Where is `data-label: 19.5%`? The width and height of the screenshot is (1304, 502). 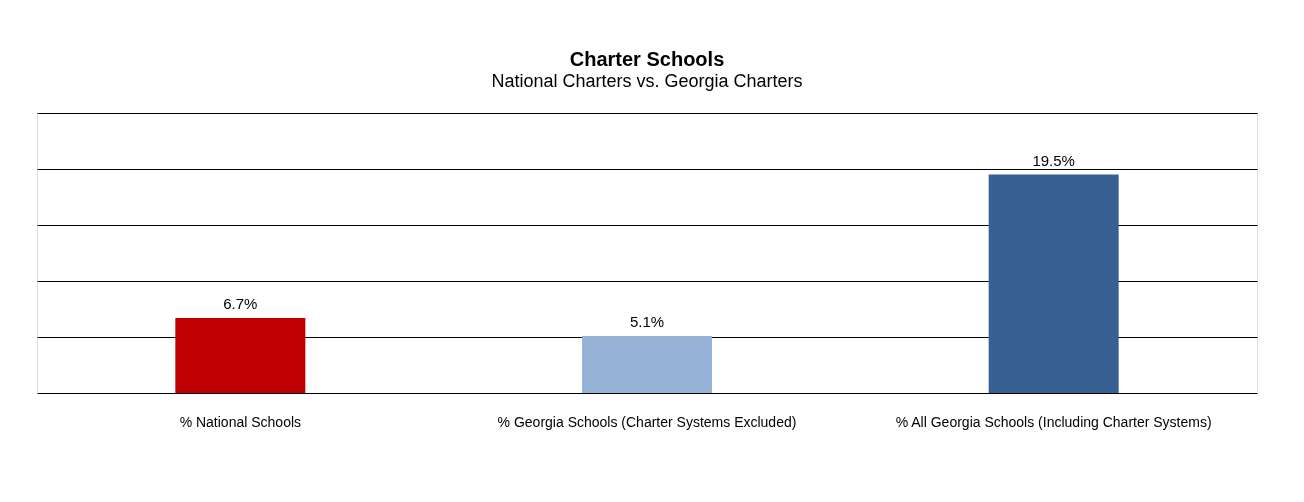
data-label: 19.5% is located at coordinates (1053, 160).